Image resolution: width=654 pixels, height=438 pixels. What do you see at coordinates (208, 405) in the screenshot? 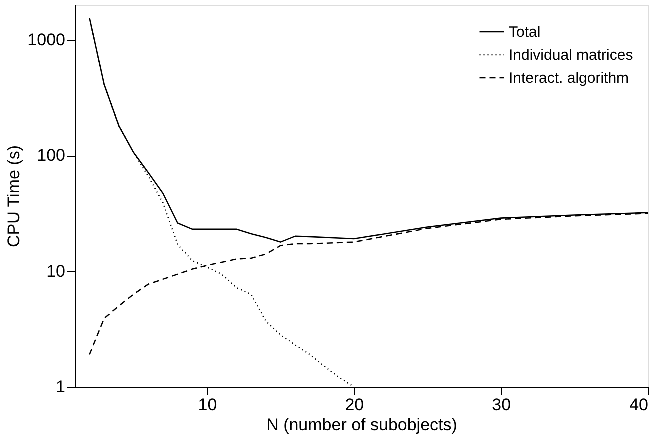
I see `x-tick-label: 10` at bounding box center [208, 405].